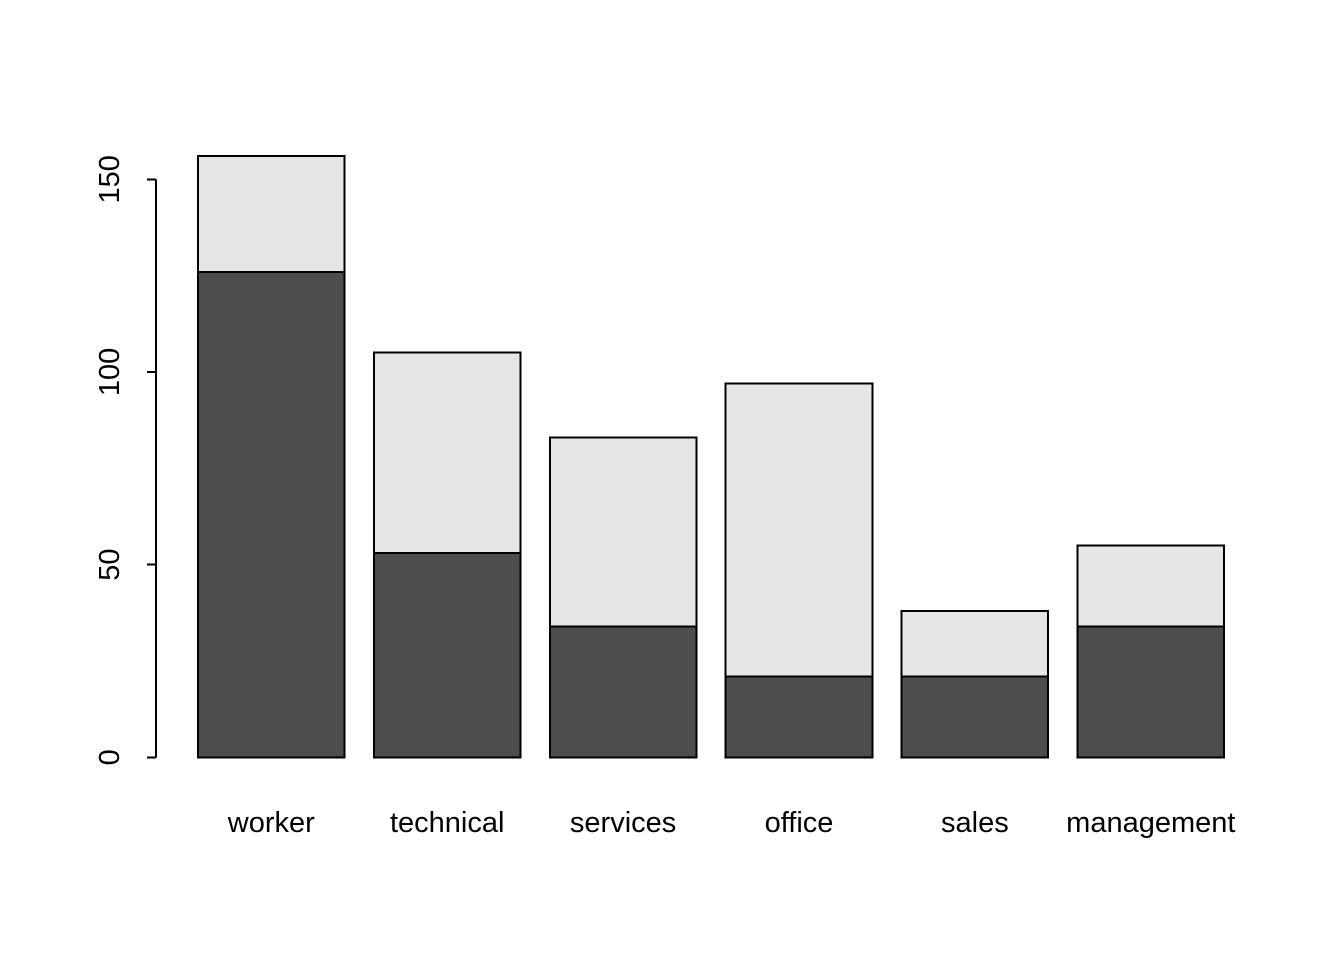  What do you see at coordinates (110, 179) in the screenshot?
I see `y-axis-tick-label: 150` at bounding box center [110, 179].